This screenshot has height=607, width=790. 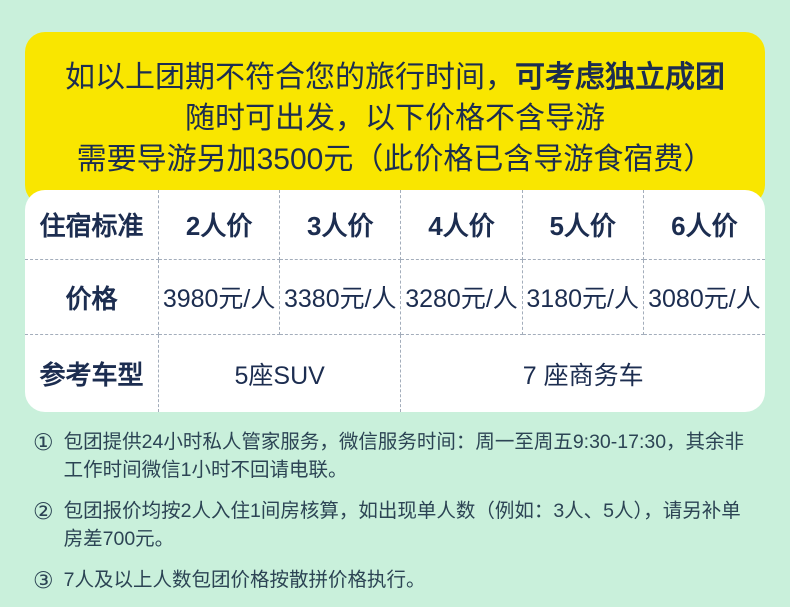 What do you see at coordinates (43, 442) in the screenshot?
I see `circled-number-1: ①` at bounding box center [43, 442].